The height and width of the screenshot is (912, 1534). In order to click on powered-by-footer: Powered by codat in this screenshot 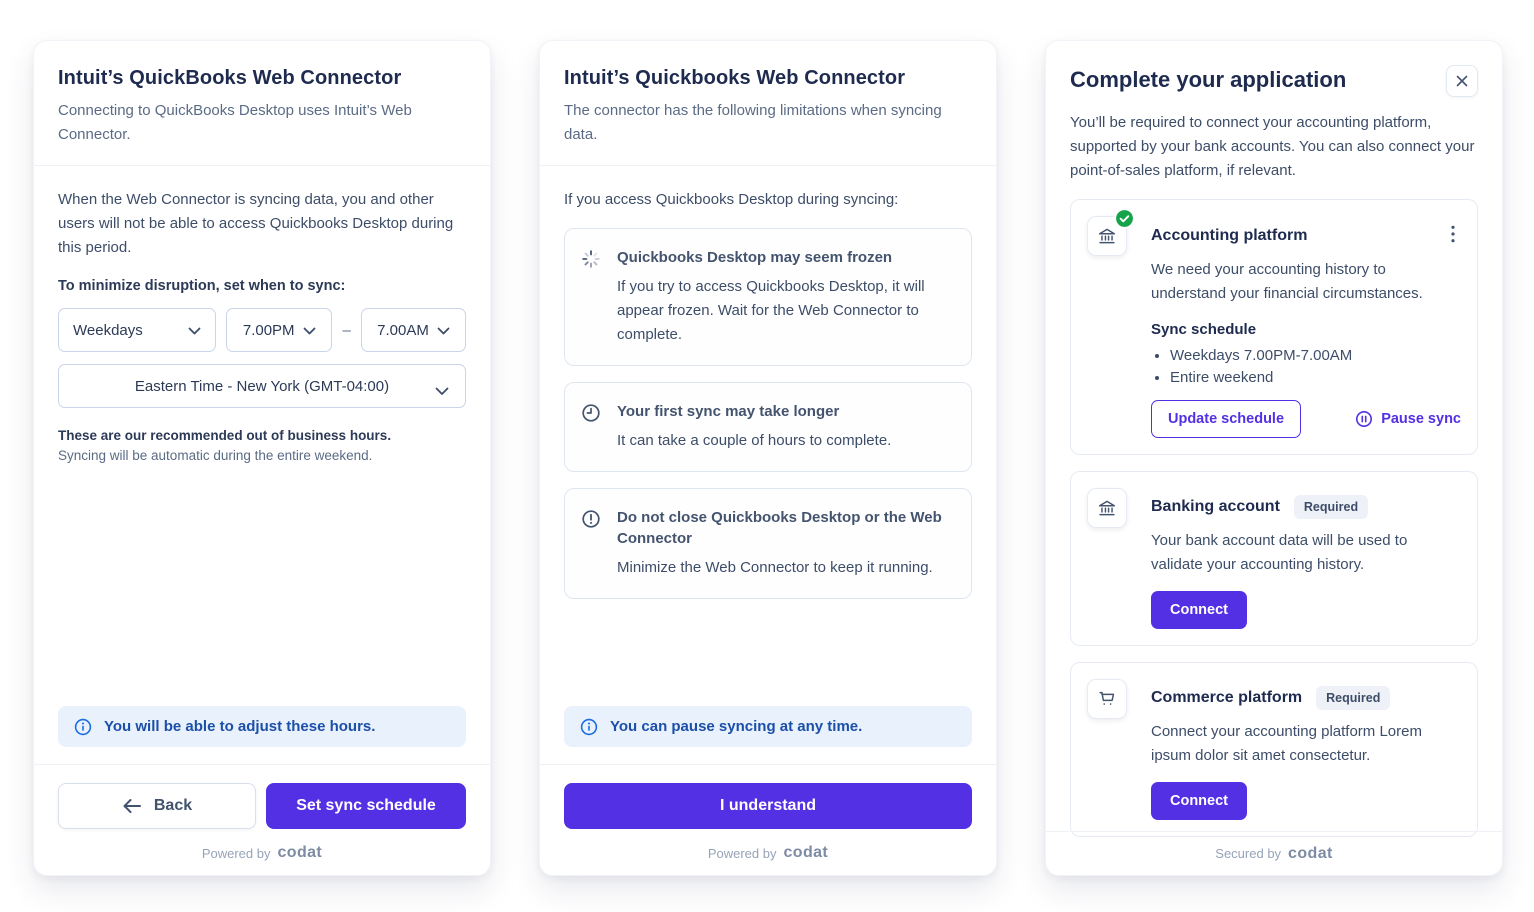, I will do `click(768, 853)`.